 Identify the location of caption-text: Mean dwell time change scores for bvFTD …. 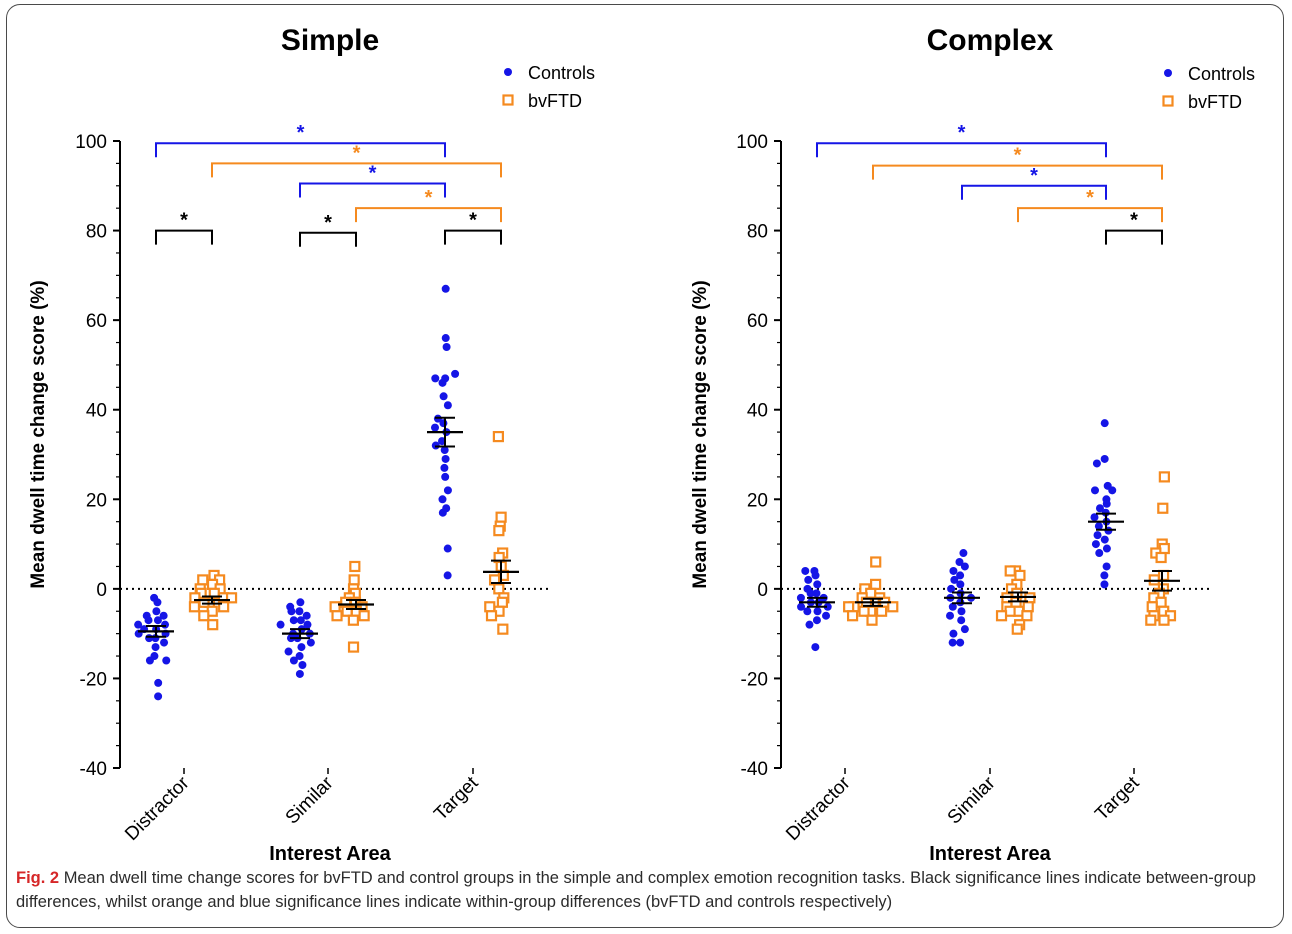
(636, 890).